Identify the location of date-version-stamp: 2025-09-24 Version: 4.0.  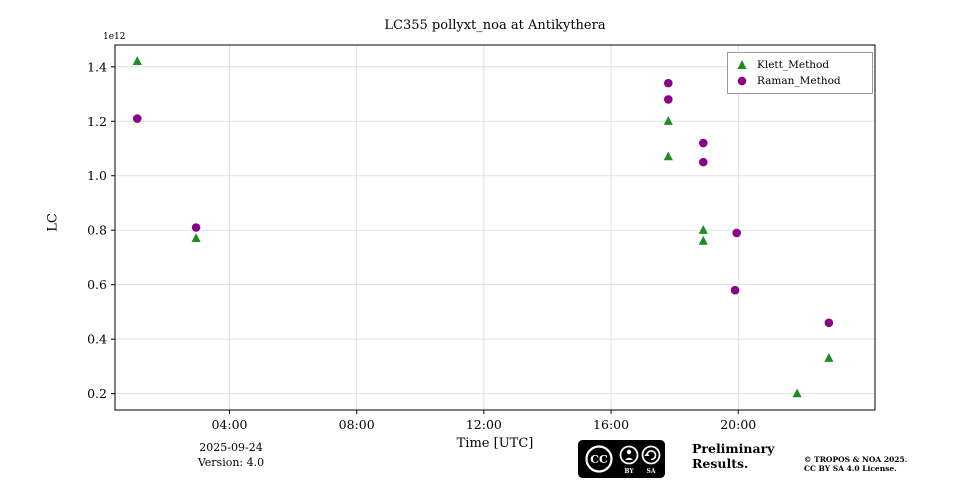
(231, 455).